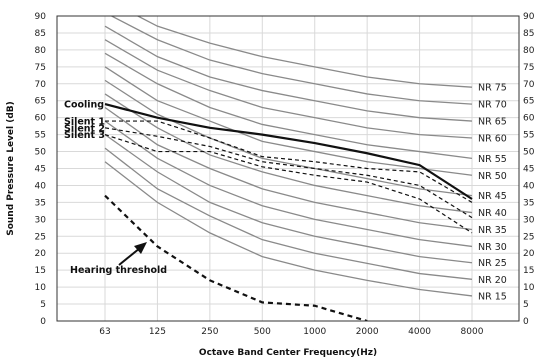 This screenshot has width=547, height=361. Describe the element at coordinates (209, 332) in the screenshot. I see `x-tick-label: 250` at that location.